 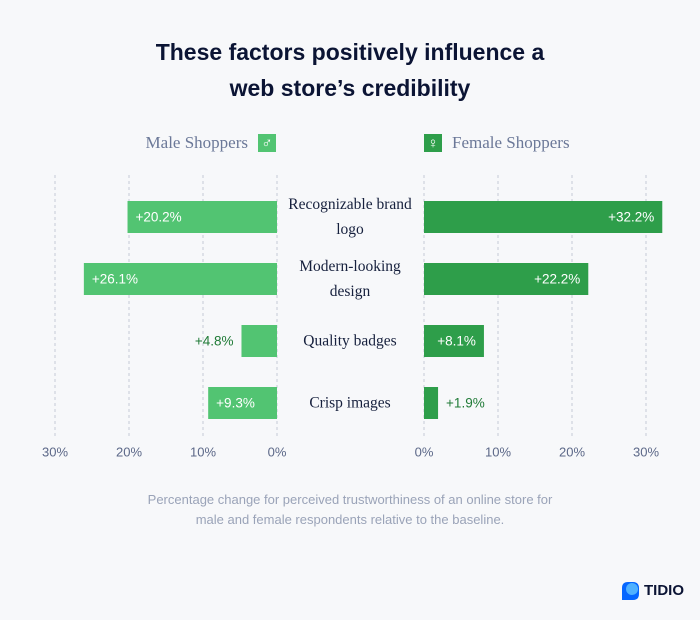 I want to click on value-label: +20.2%, so click(x=159, y=217).